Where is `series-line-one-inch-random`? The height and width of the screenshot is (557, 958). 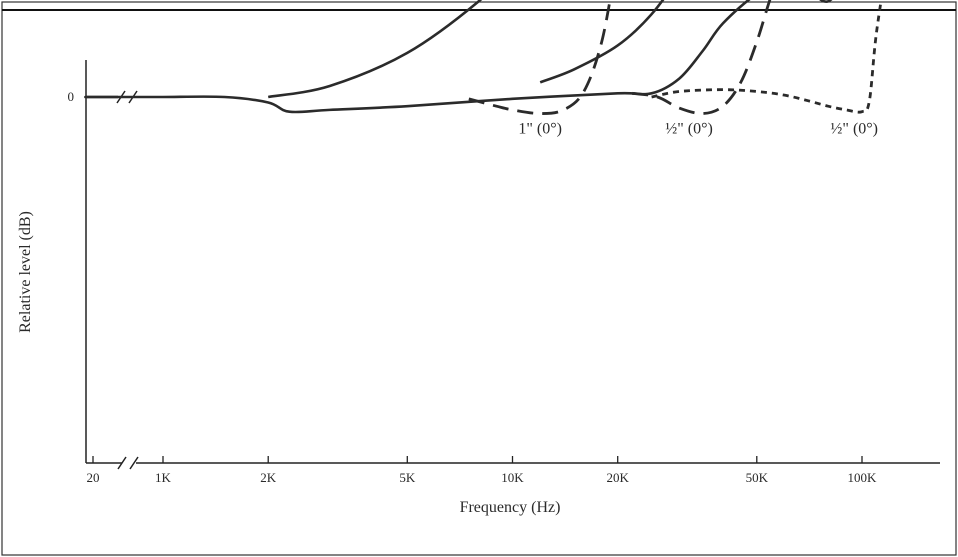
series-line-one-inch-random is located at coordinates (375, 49).